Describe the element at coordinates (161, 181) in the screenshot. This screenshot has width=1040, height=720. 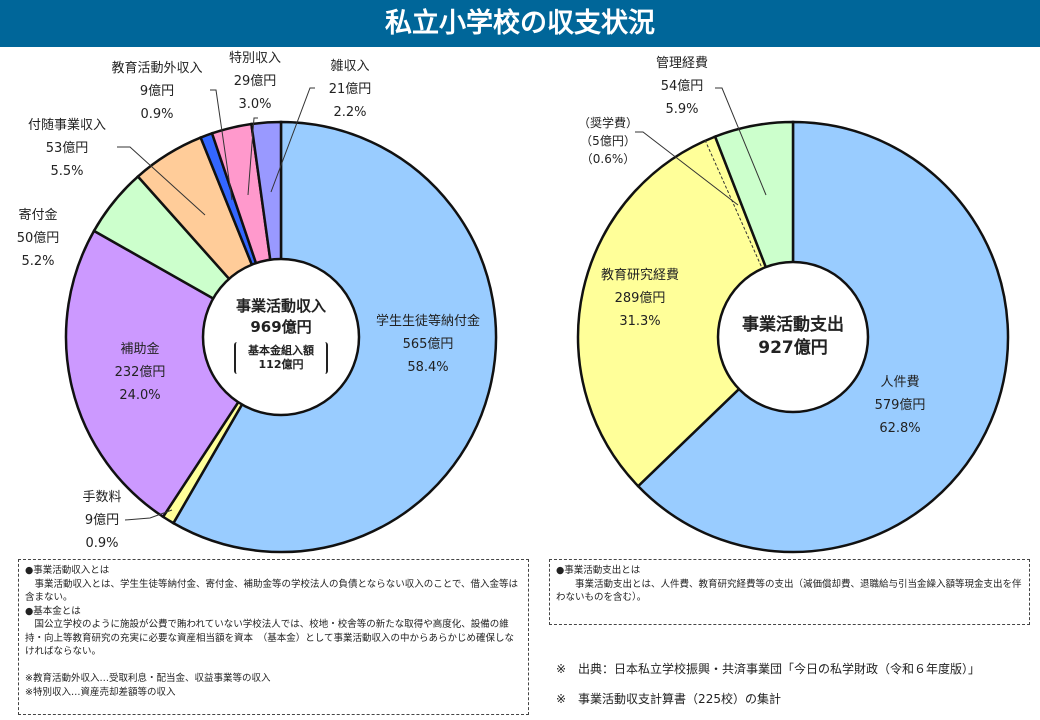
I see `leader-line-ancillary` at that location.